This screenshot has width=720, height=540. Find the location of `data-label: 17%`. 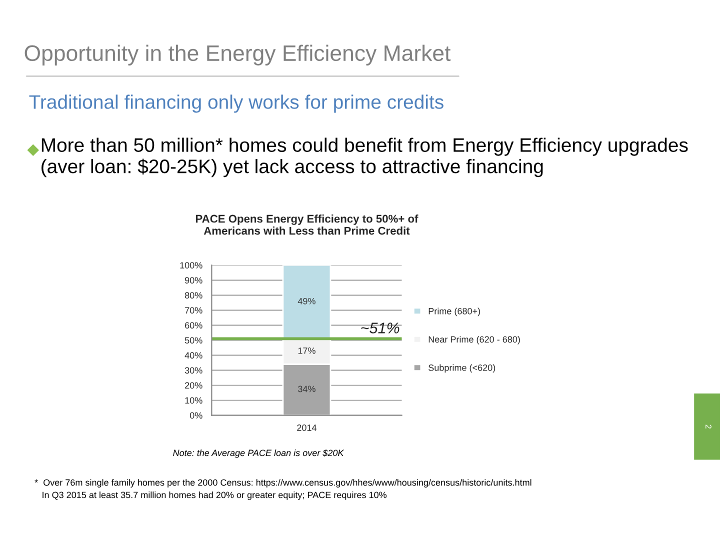

data-label: 17% is located at coordinates (307, 351).